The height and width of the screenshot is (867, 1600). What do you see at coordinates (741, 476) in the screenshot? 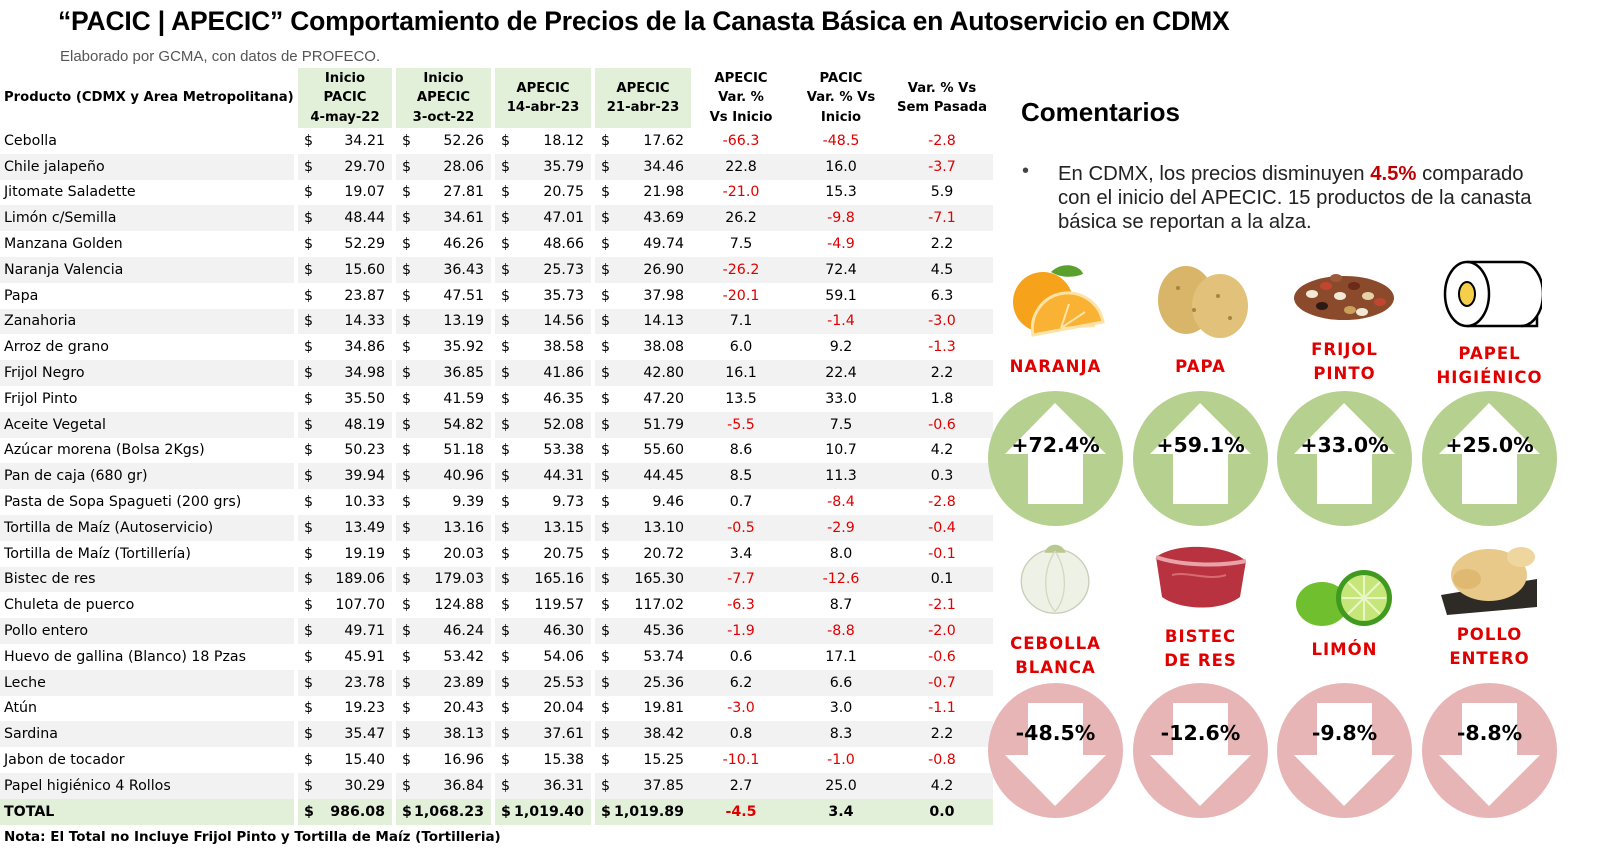
I see `variation-cell: 8.5` at bounding box center [741, 476].